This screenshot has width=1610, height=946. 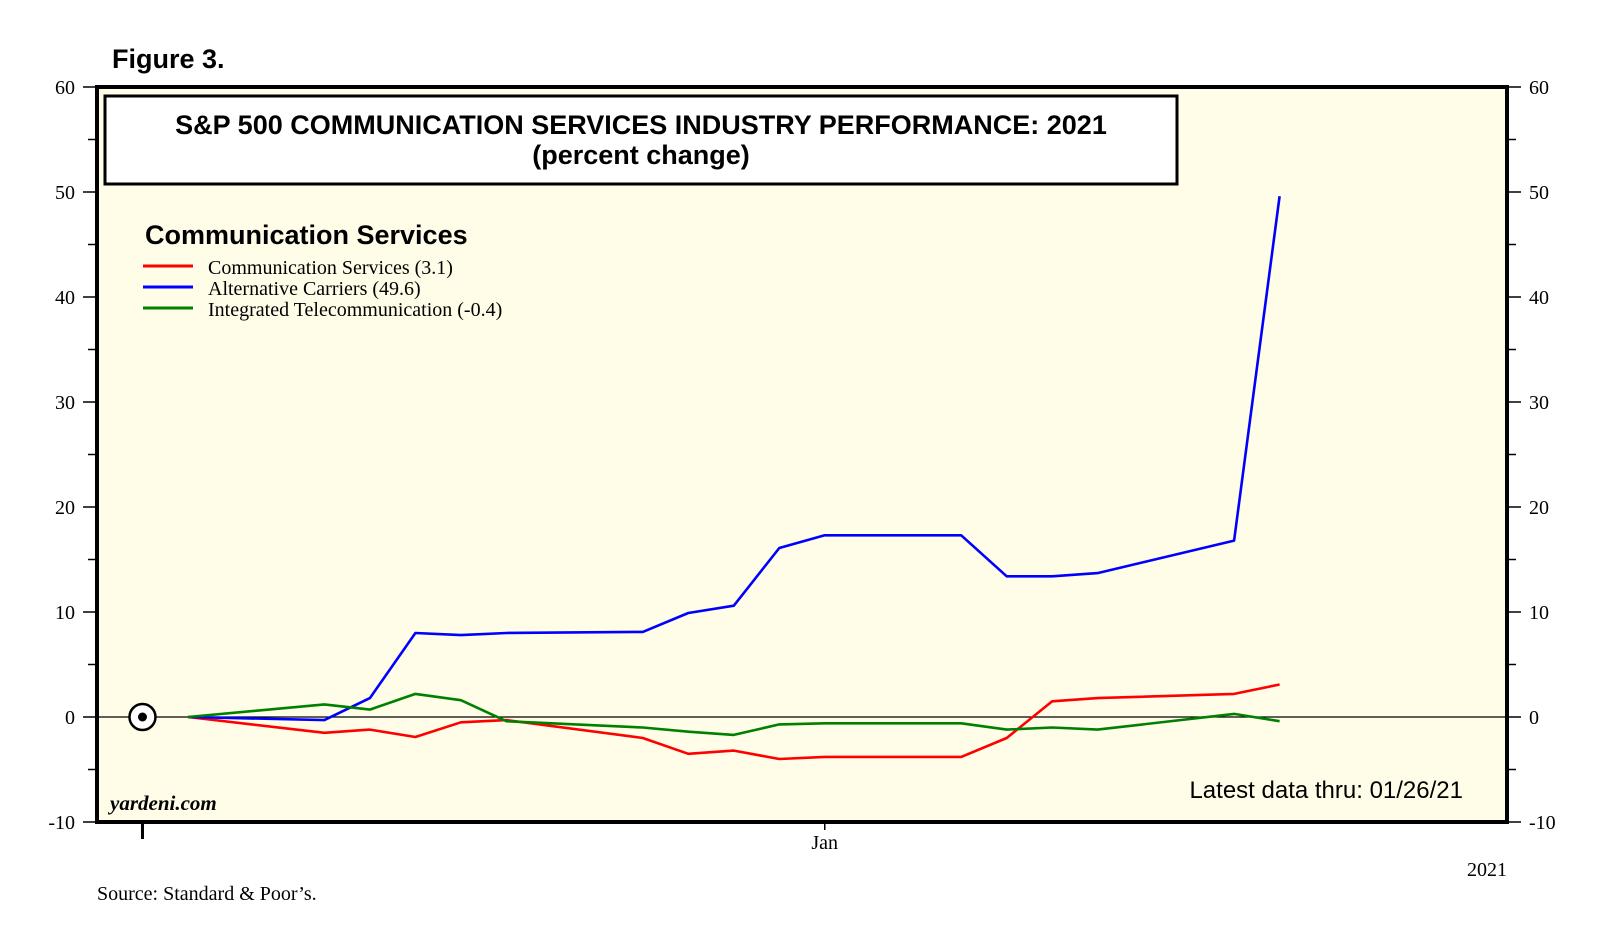 I want to click on latest-data-note: Latest data thru: 01/26/21, so click(x=1326, y=790).